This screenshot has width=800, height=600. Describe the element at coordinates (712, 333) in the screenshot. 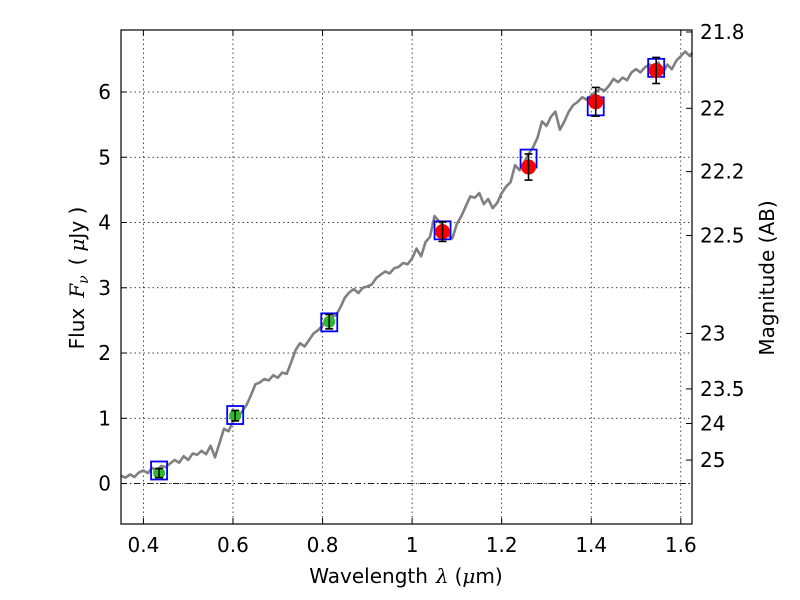

I see `magnitude-tick-label: 23` at that location.